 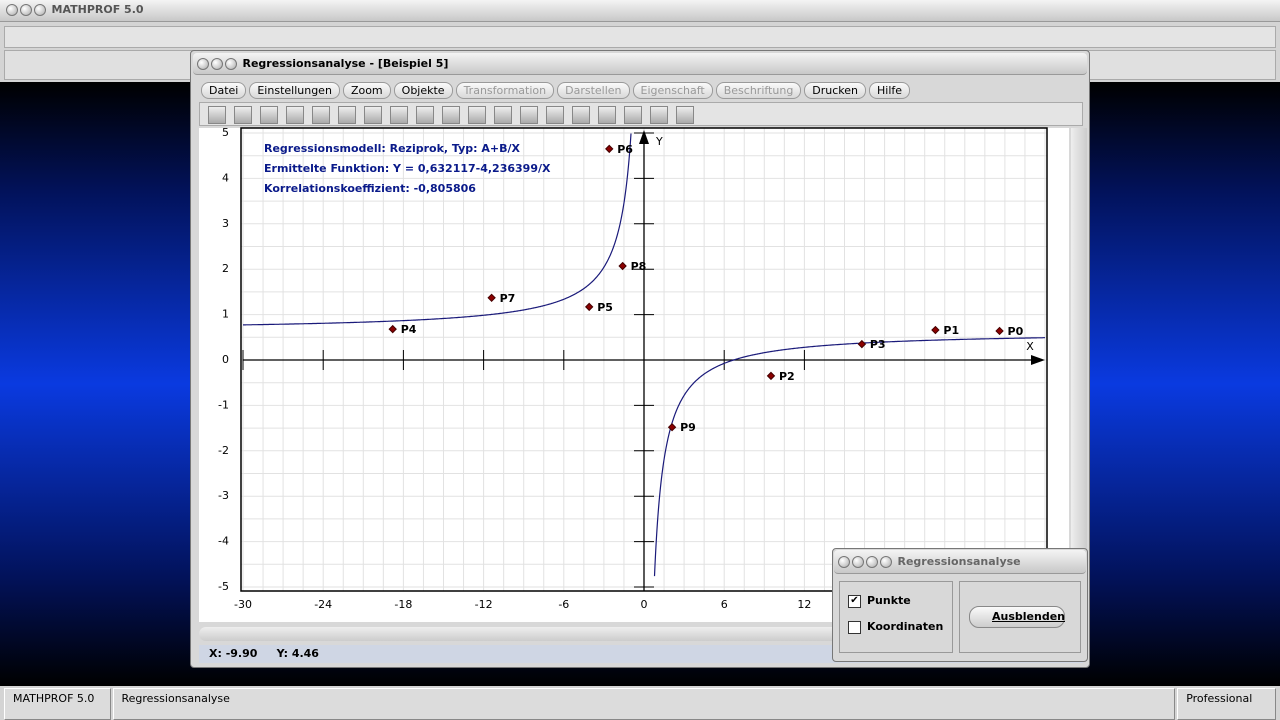 I want to click on y-tick-label: 1, so click(x=225, y=314).